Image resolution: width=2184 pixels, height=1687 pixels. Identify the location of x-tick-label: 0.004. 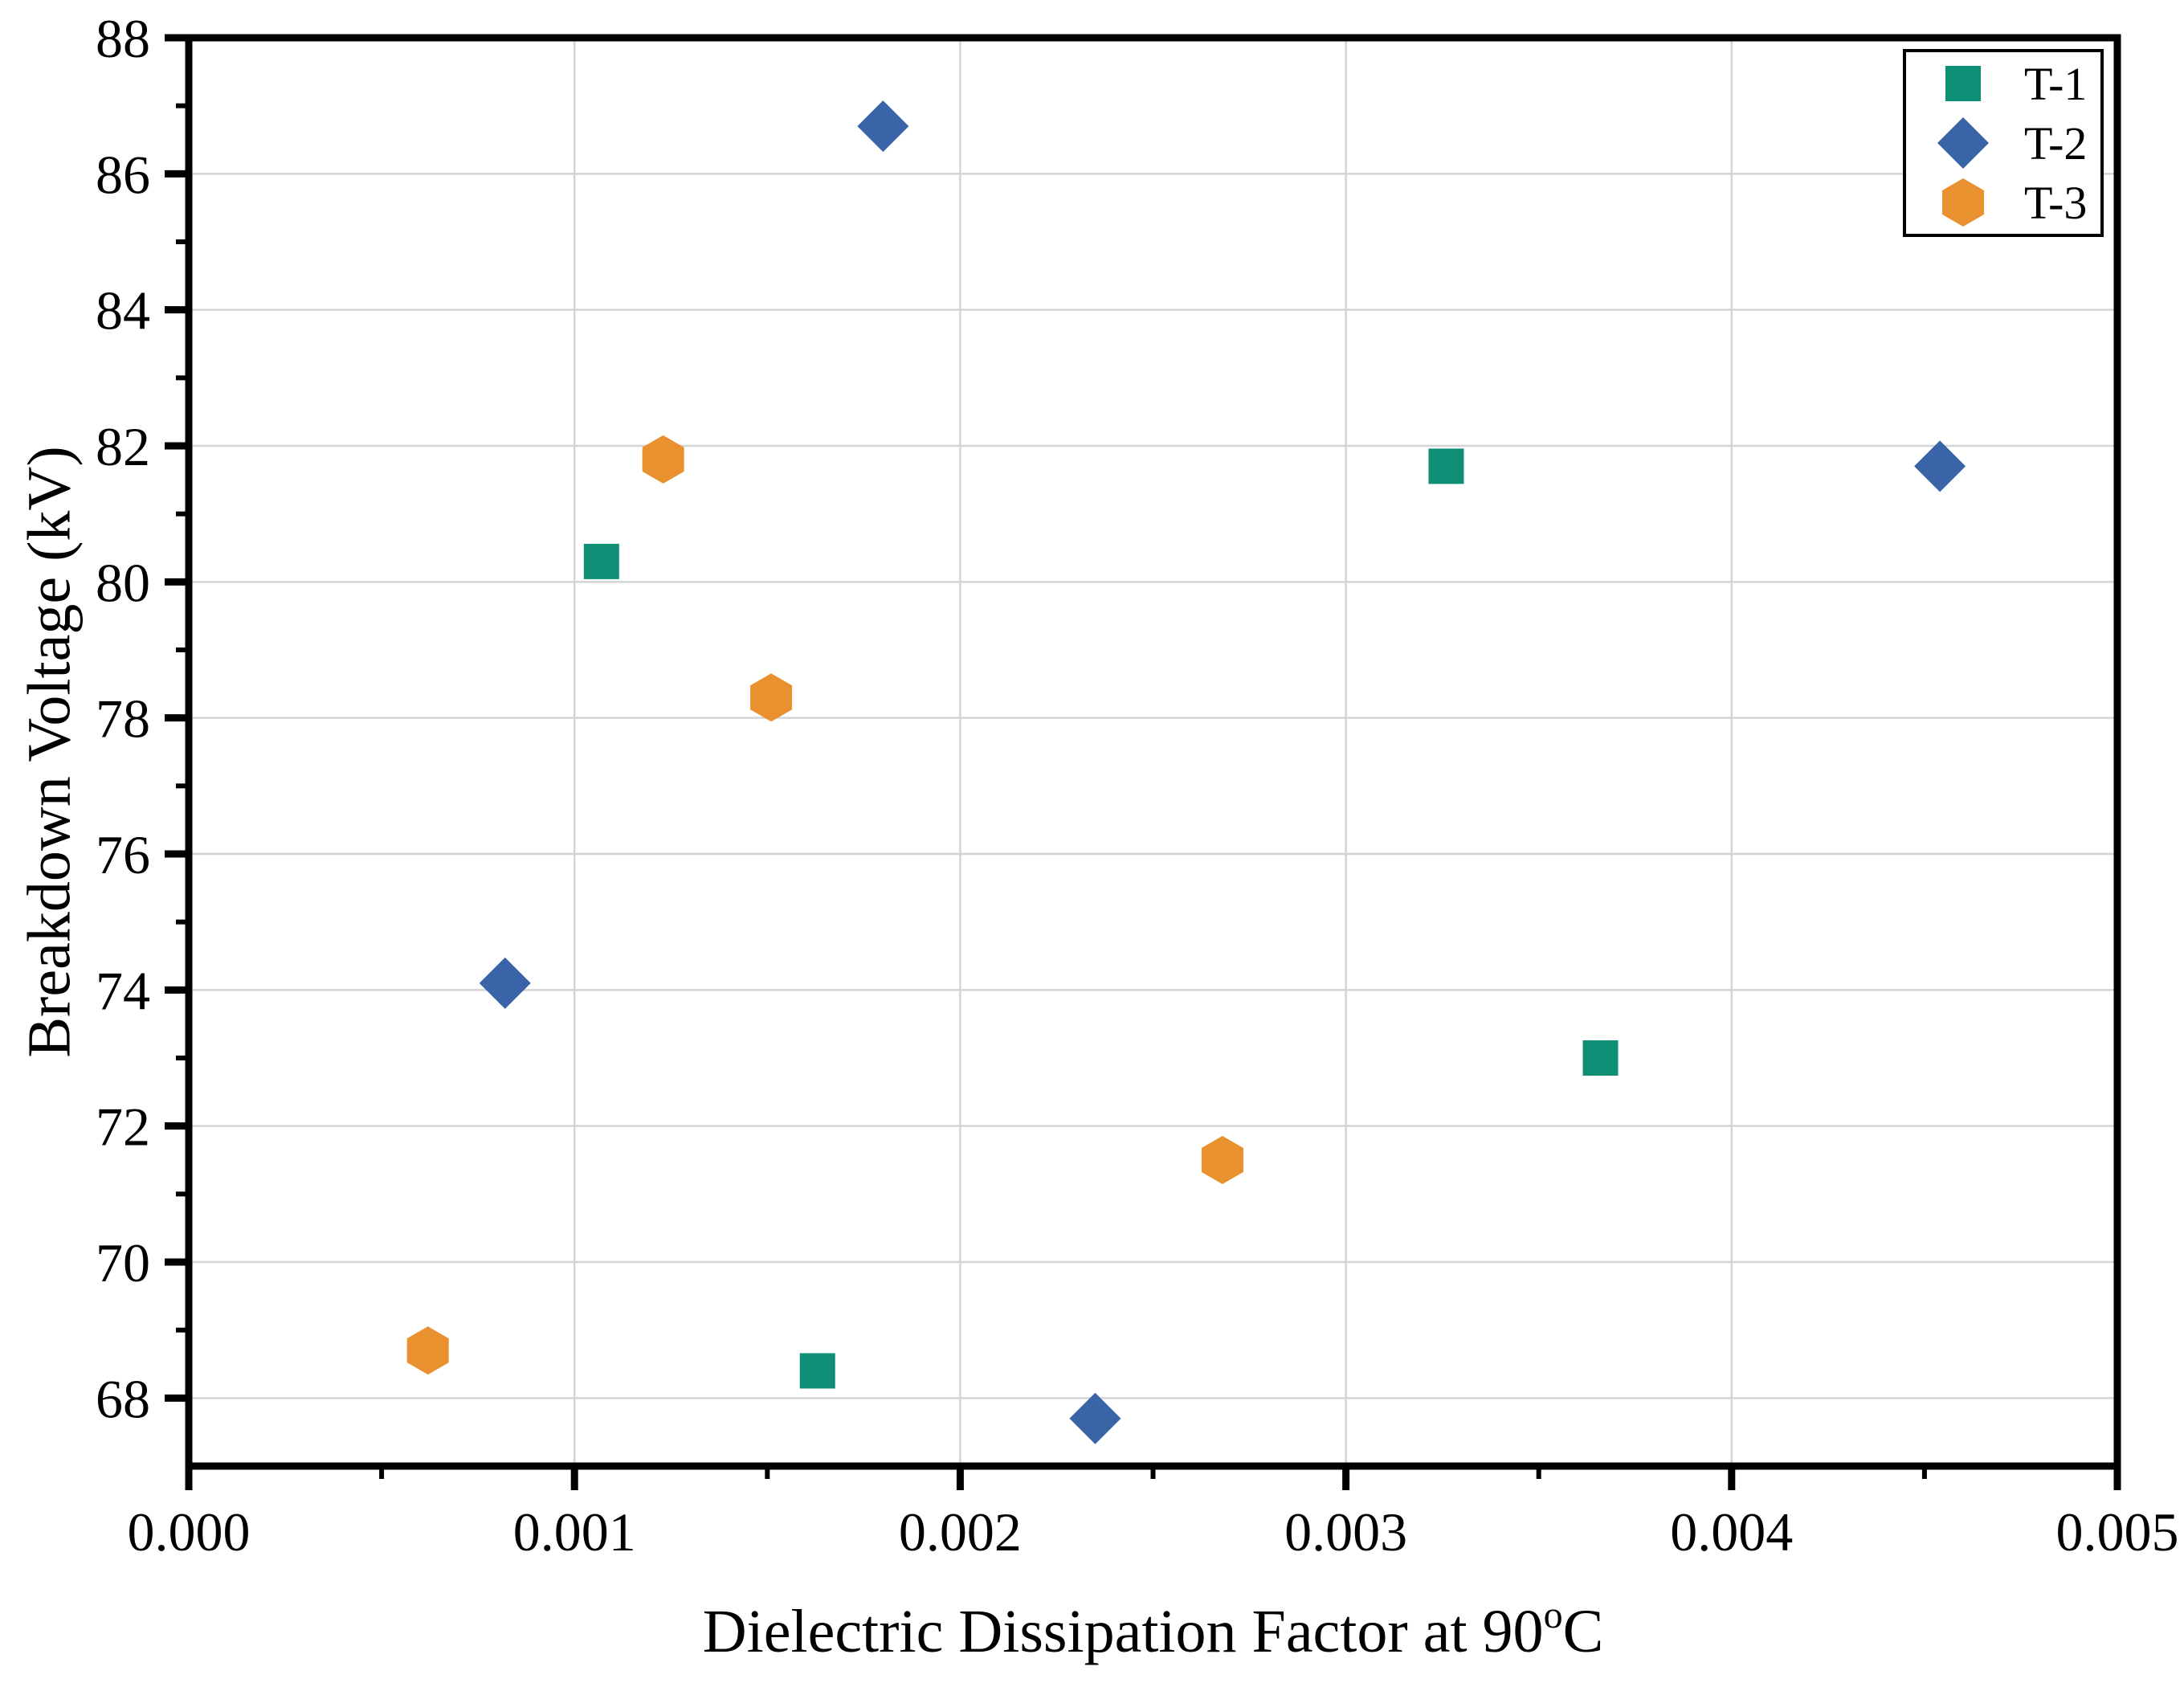
(1731, 1532).